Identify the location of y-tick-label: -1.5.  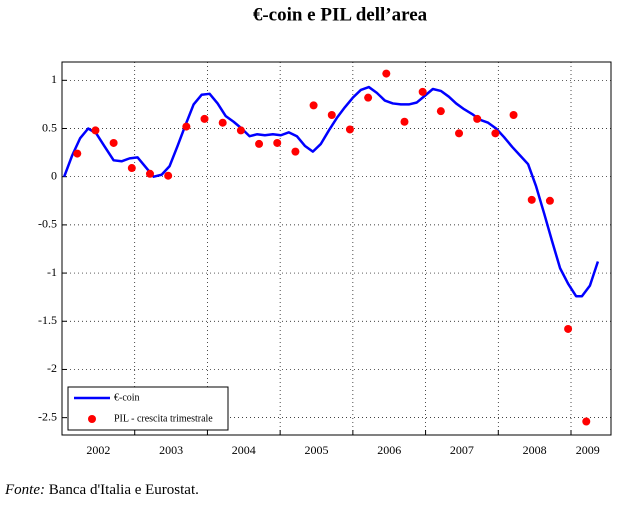
(47, 320).